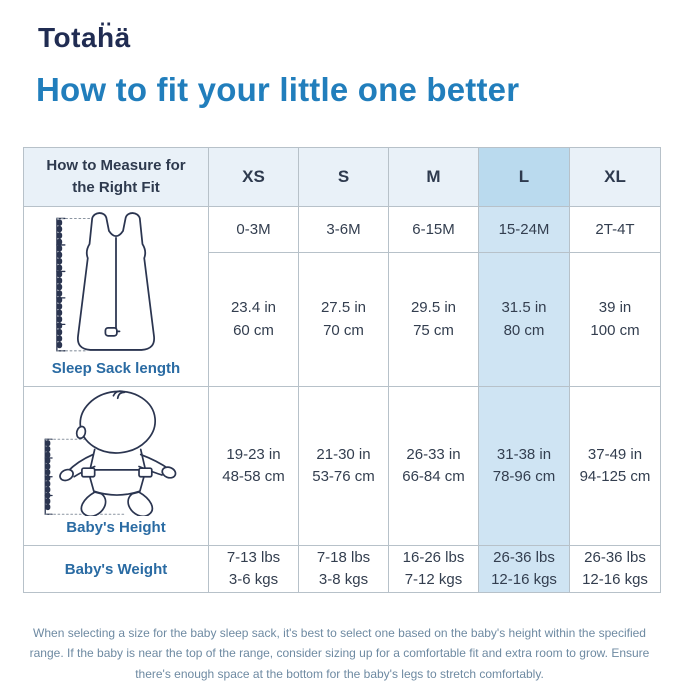 This screenshot has height=684, width=679. What do you see at coordinates (433, 229) in the screenshot?
I see `age-cell: 6-15M` at bounding box center [433, 229].